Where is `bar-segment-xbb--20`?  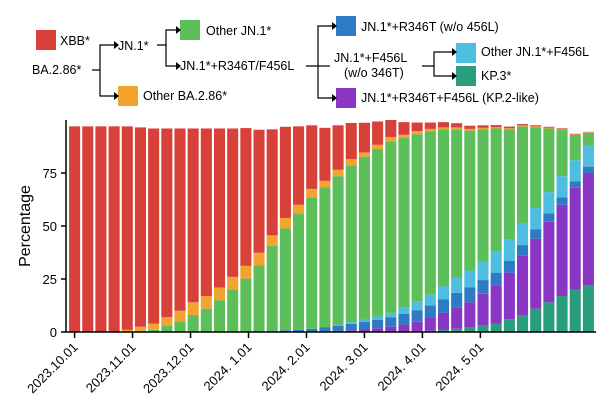
bar-segment-xbb--20 is located at coordinates (338, 147).